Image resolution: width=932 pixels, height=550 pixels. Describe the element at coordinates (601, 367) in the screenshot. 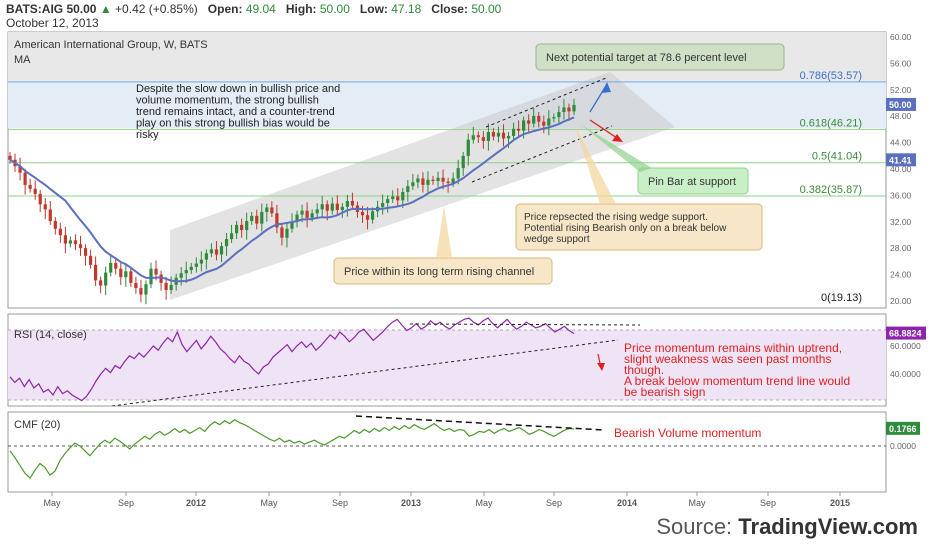

I see `rsi-arrowhead-icon` at that location.